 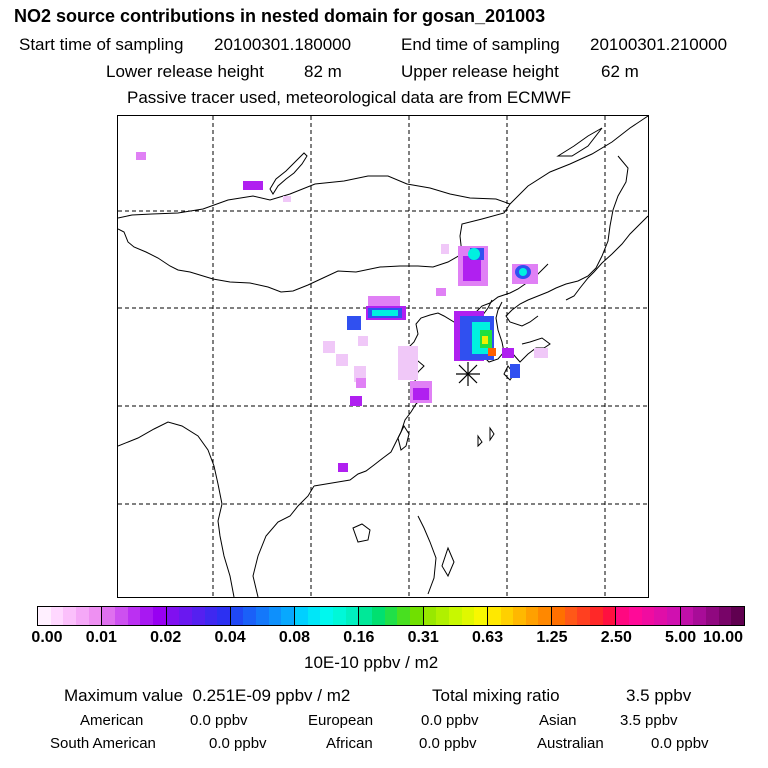 I want to click on end-time-label: End time of sampling, so click(x=480, y=44).